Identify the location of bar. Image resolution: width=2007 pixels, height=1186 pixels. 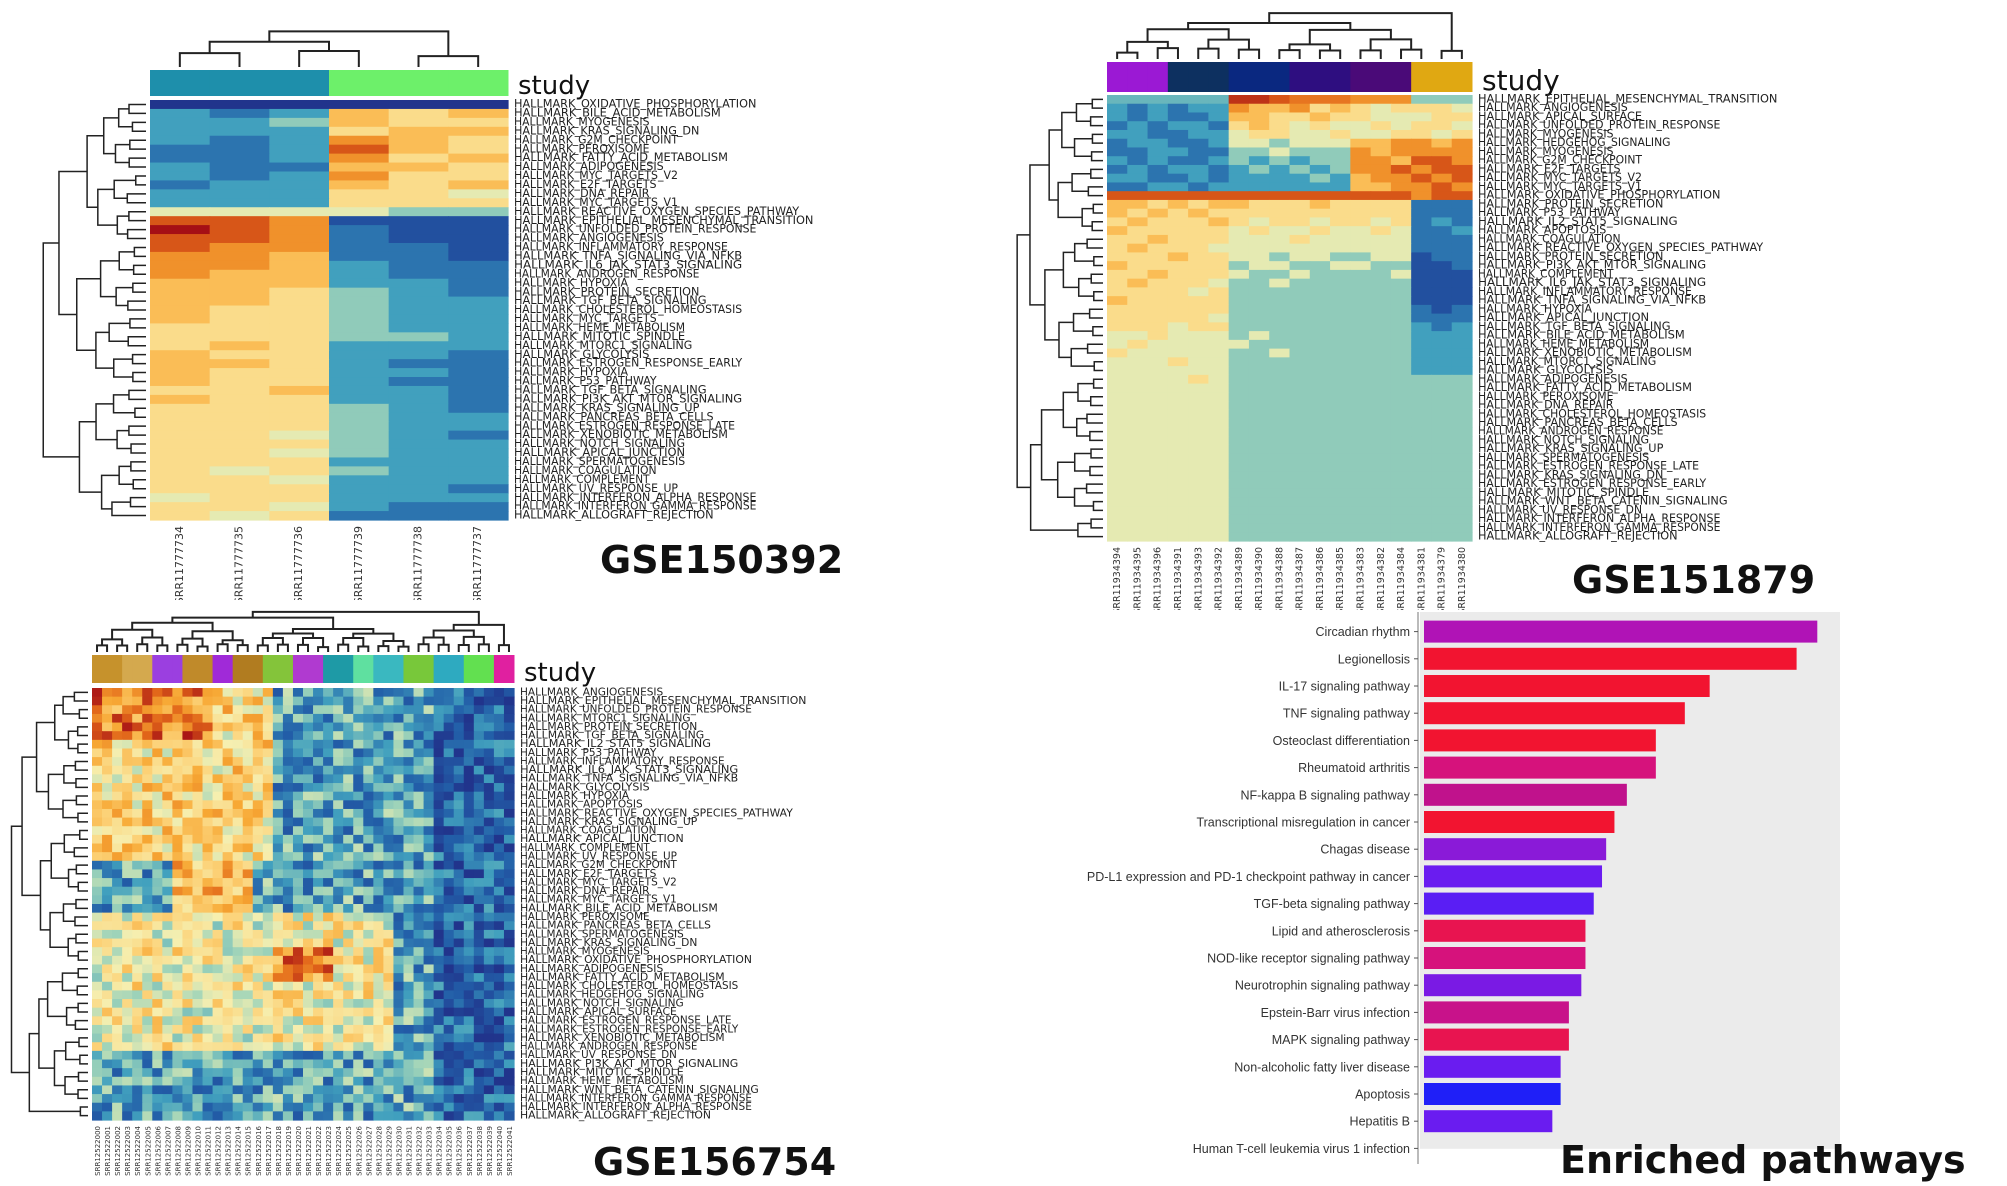
(1515, 849).